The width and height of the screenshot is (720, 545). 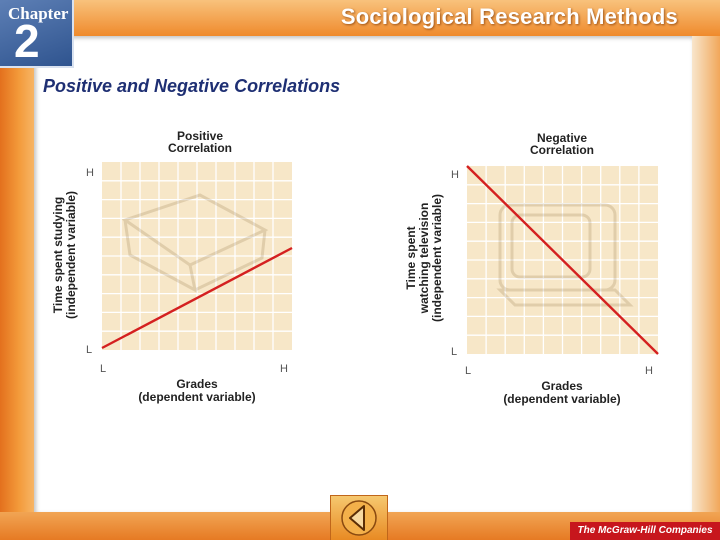 What do you see at coordinates (195, 243) in the screenshot?
I see `book-illustration` at bounding box center [195, 243].